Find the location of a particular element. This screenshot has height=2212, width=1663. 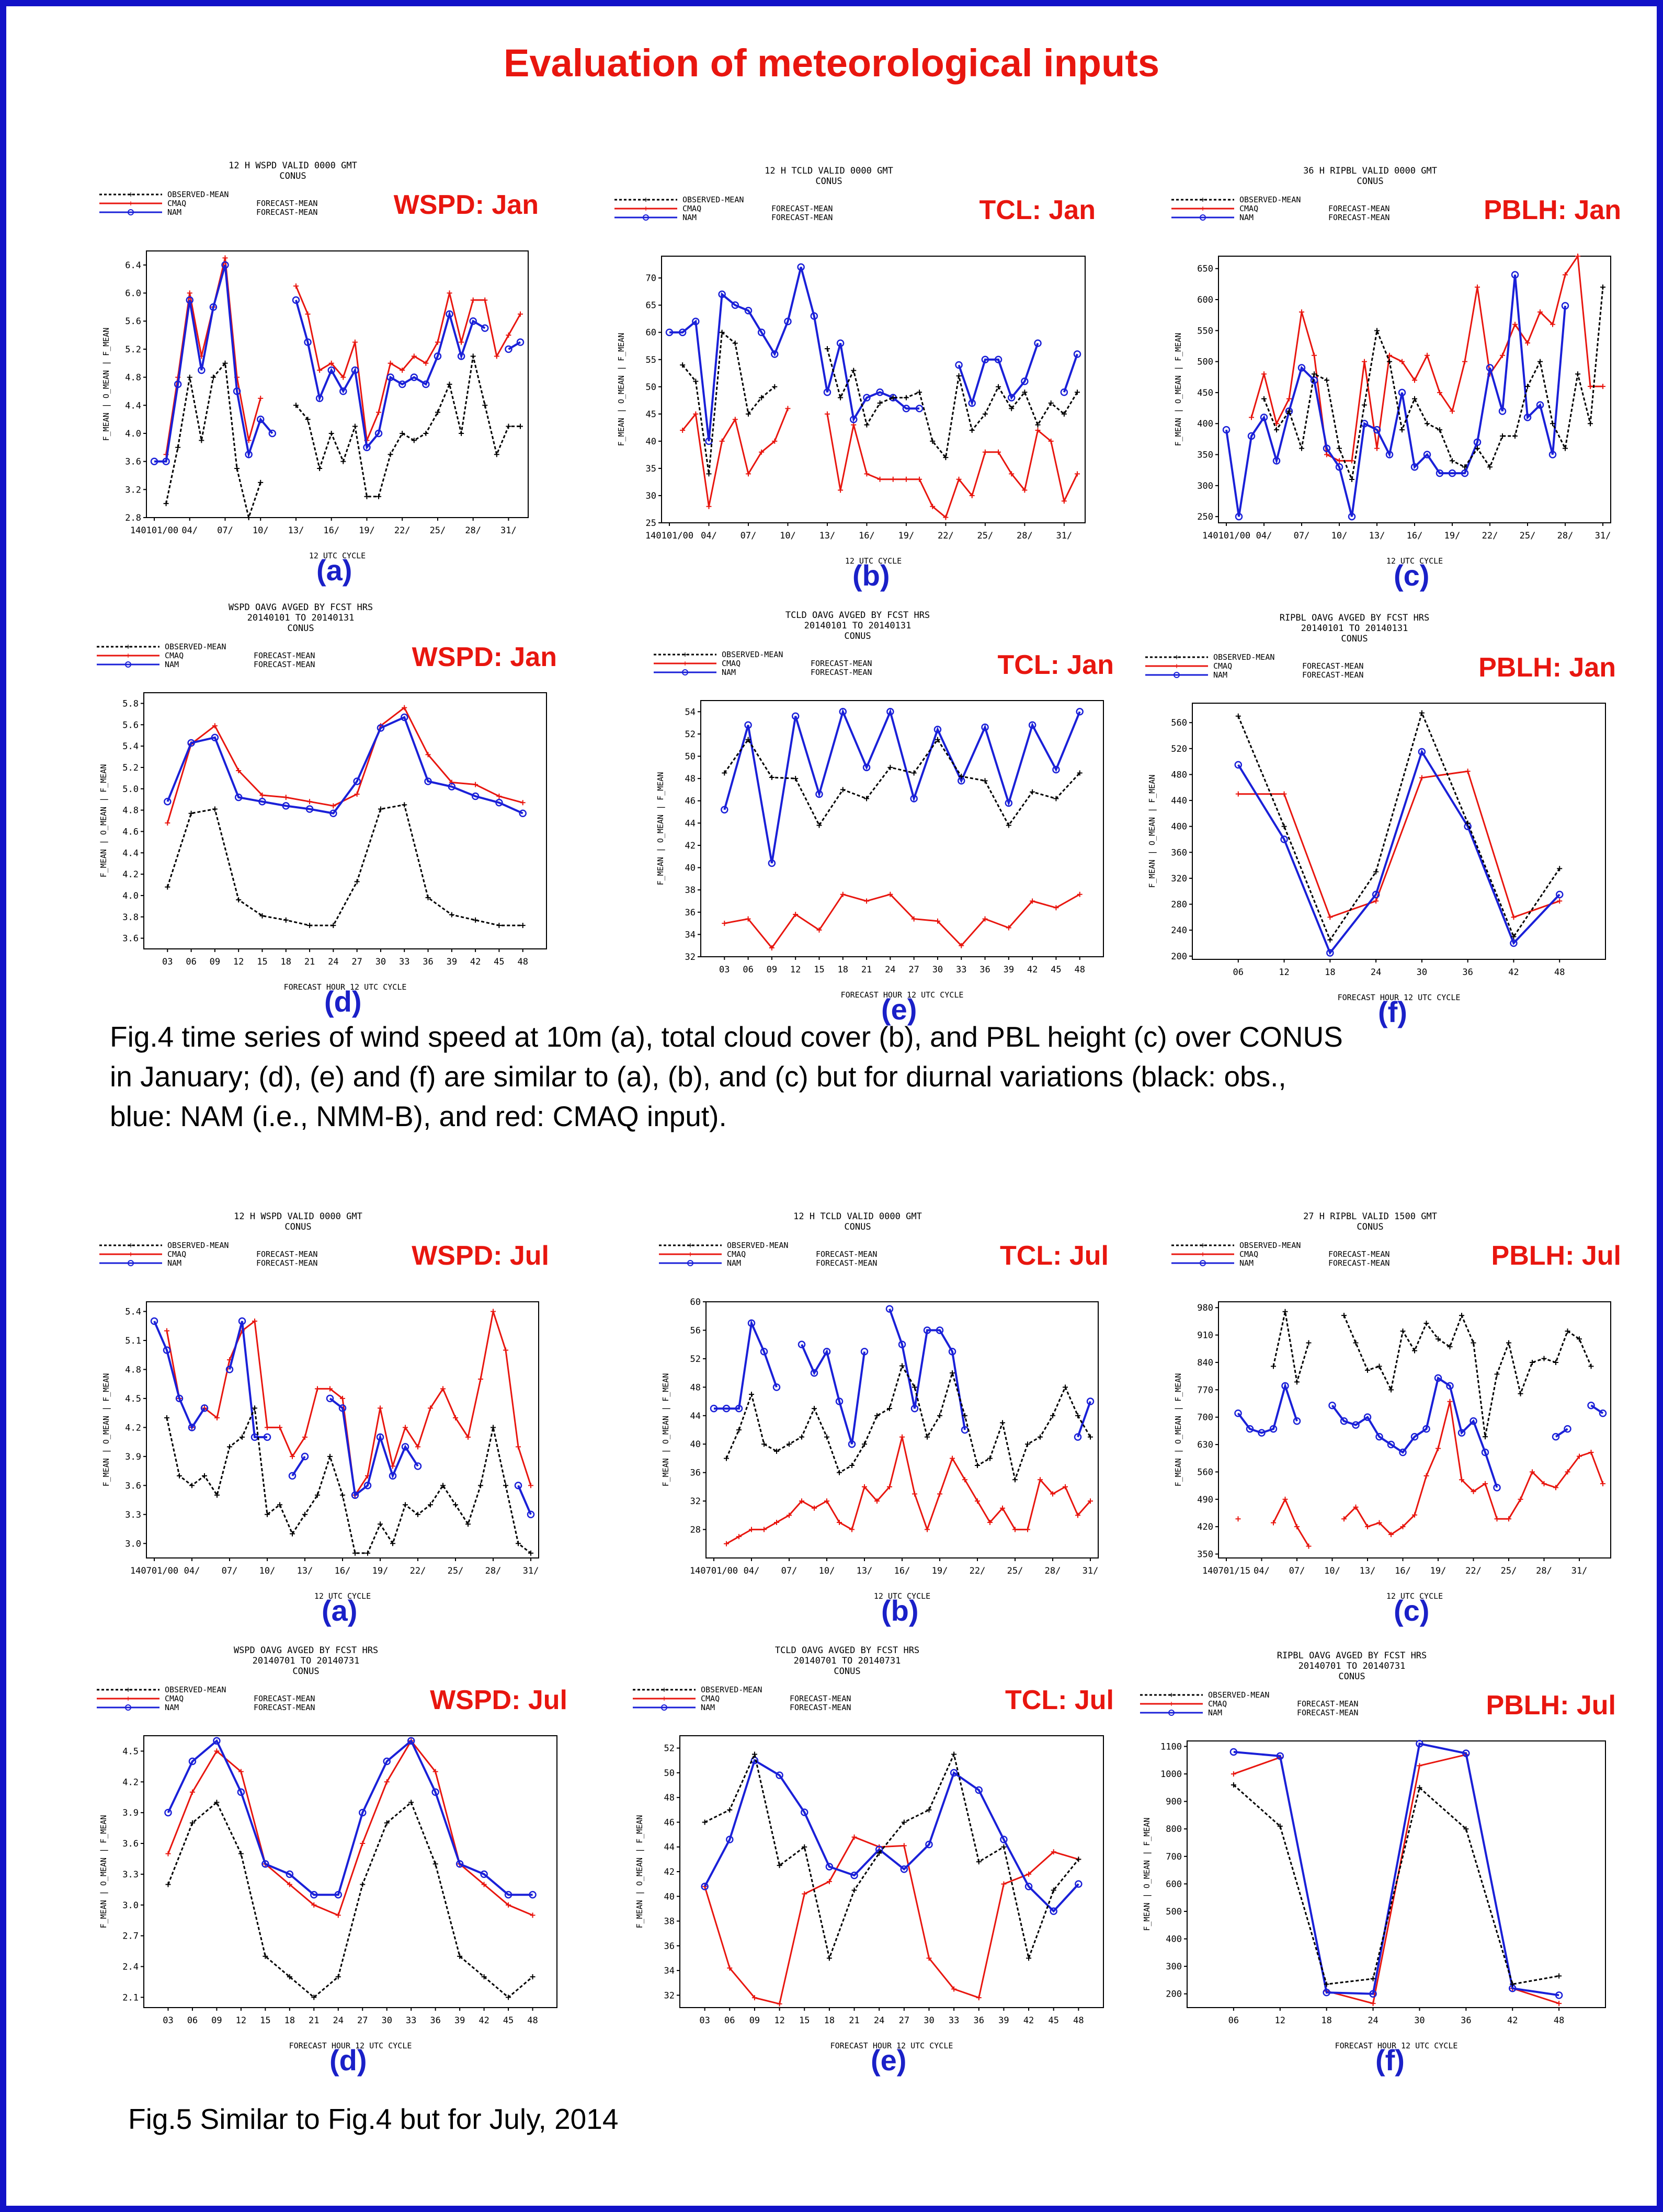

y-tick-label: 36 is located at coordinates (669, 1946).